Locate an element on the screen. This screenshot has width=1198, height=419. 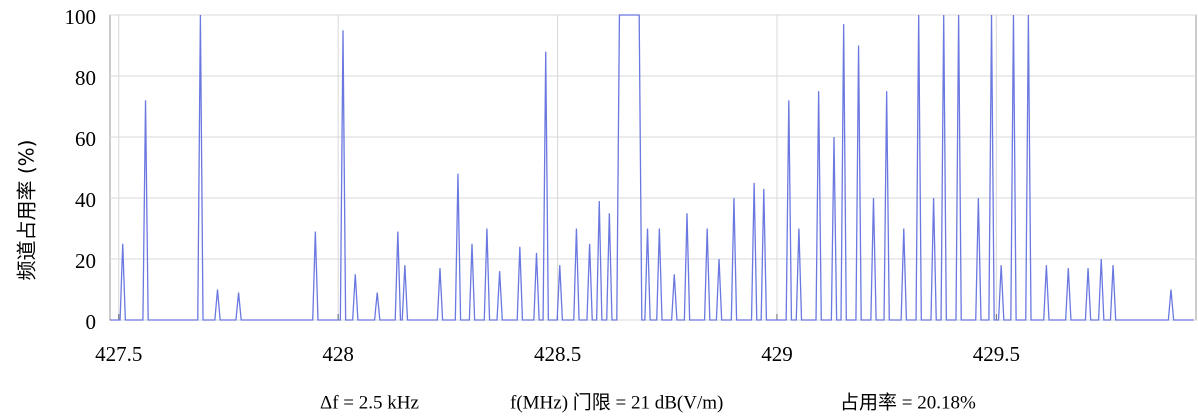
y-axis-label: 频道占用率 (%) is located at coordinates (27, 210).